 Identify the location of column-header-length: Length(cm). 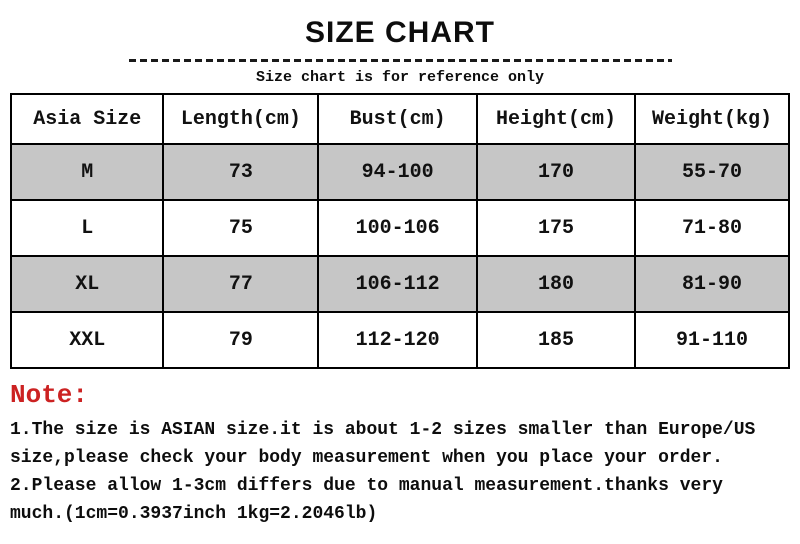
(241, 119).